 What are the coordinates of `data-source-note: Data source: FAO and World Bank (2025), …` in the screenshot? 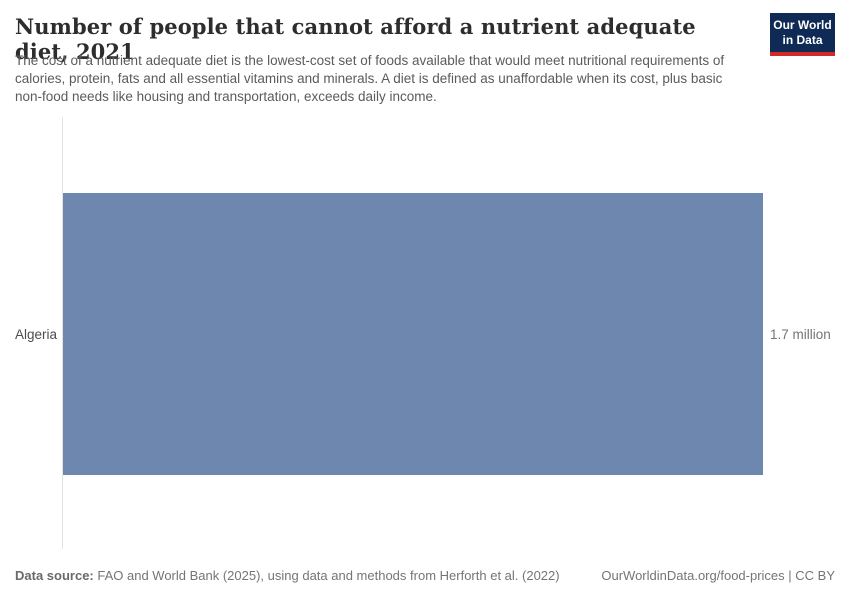 It's located at (287, 575).